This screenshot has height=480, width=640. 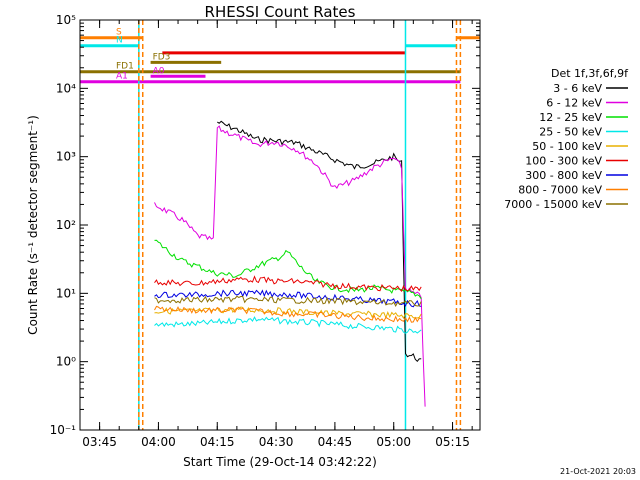 I want to click on x-tick-label: 05:00, so click(x=393, y=442).